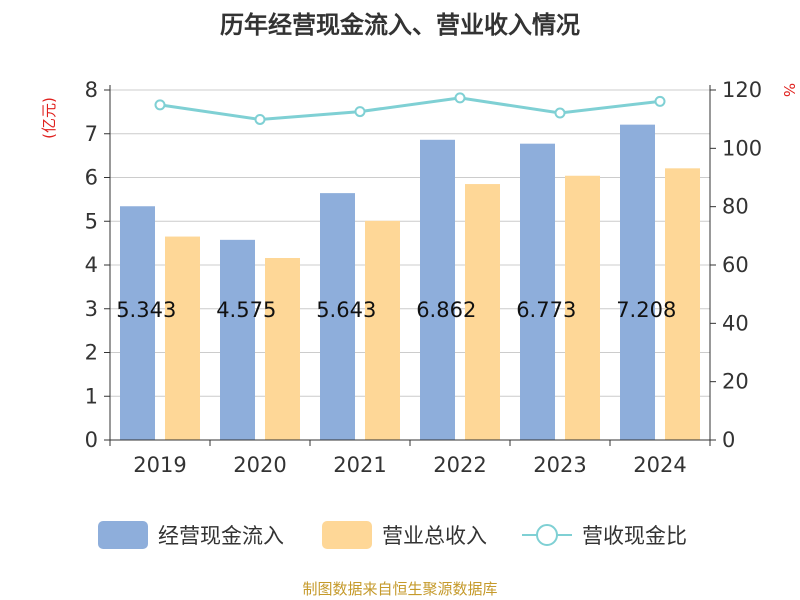  Describe the element at coordinates (659, 465) in the screenshot. I see `x-tick-label: 2024` at that location.